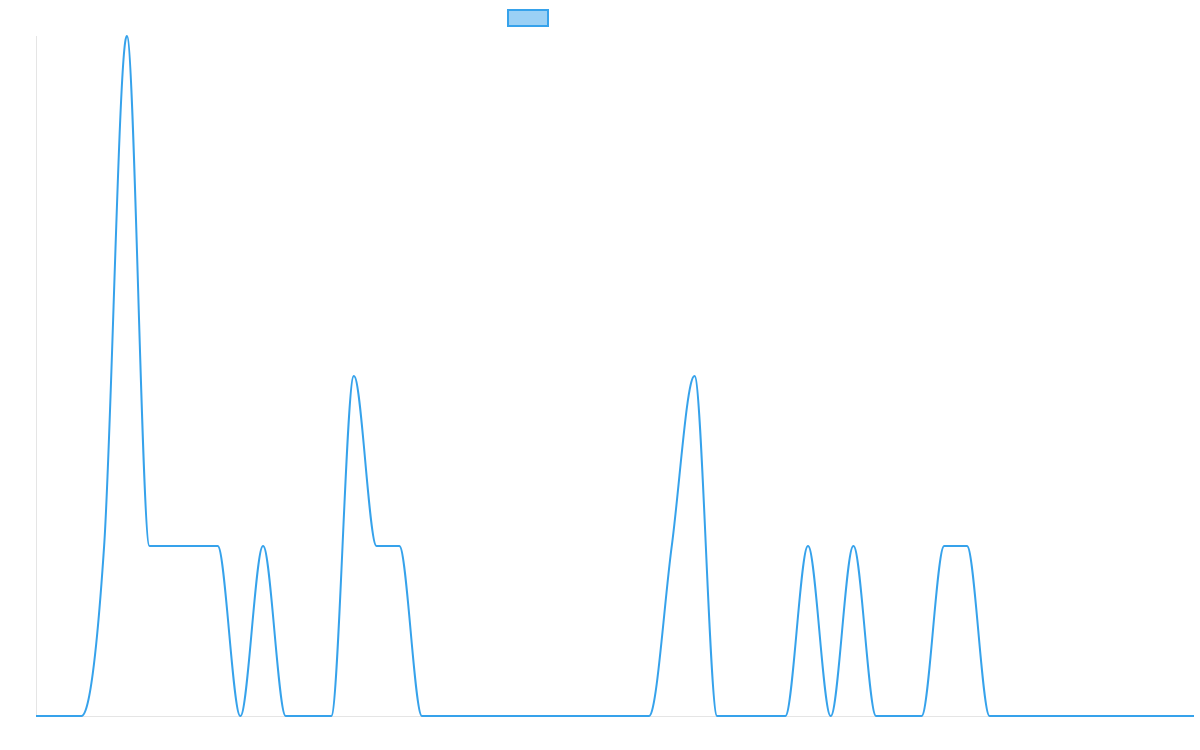  I want to click on legend, so click(528, 18).